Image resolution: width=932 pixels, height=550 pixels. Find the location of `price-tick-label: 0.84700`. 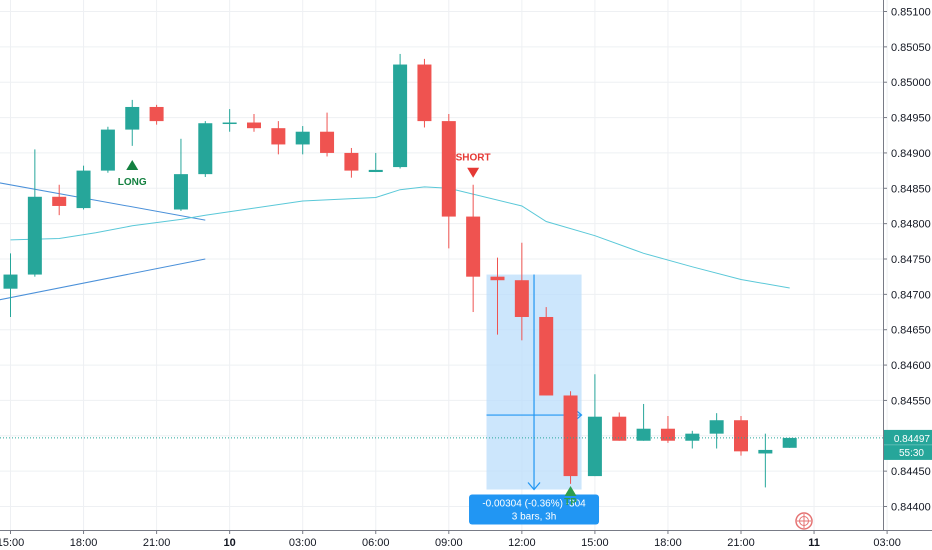

price-tick-label: 0.84700 is located at coordinates (911, 295).